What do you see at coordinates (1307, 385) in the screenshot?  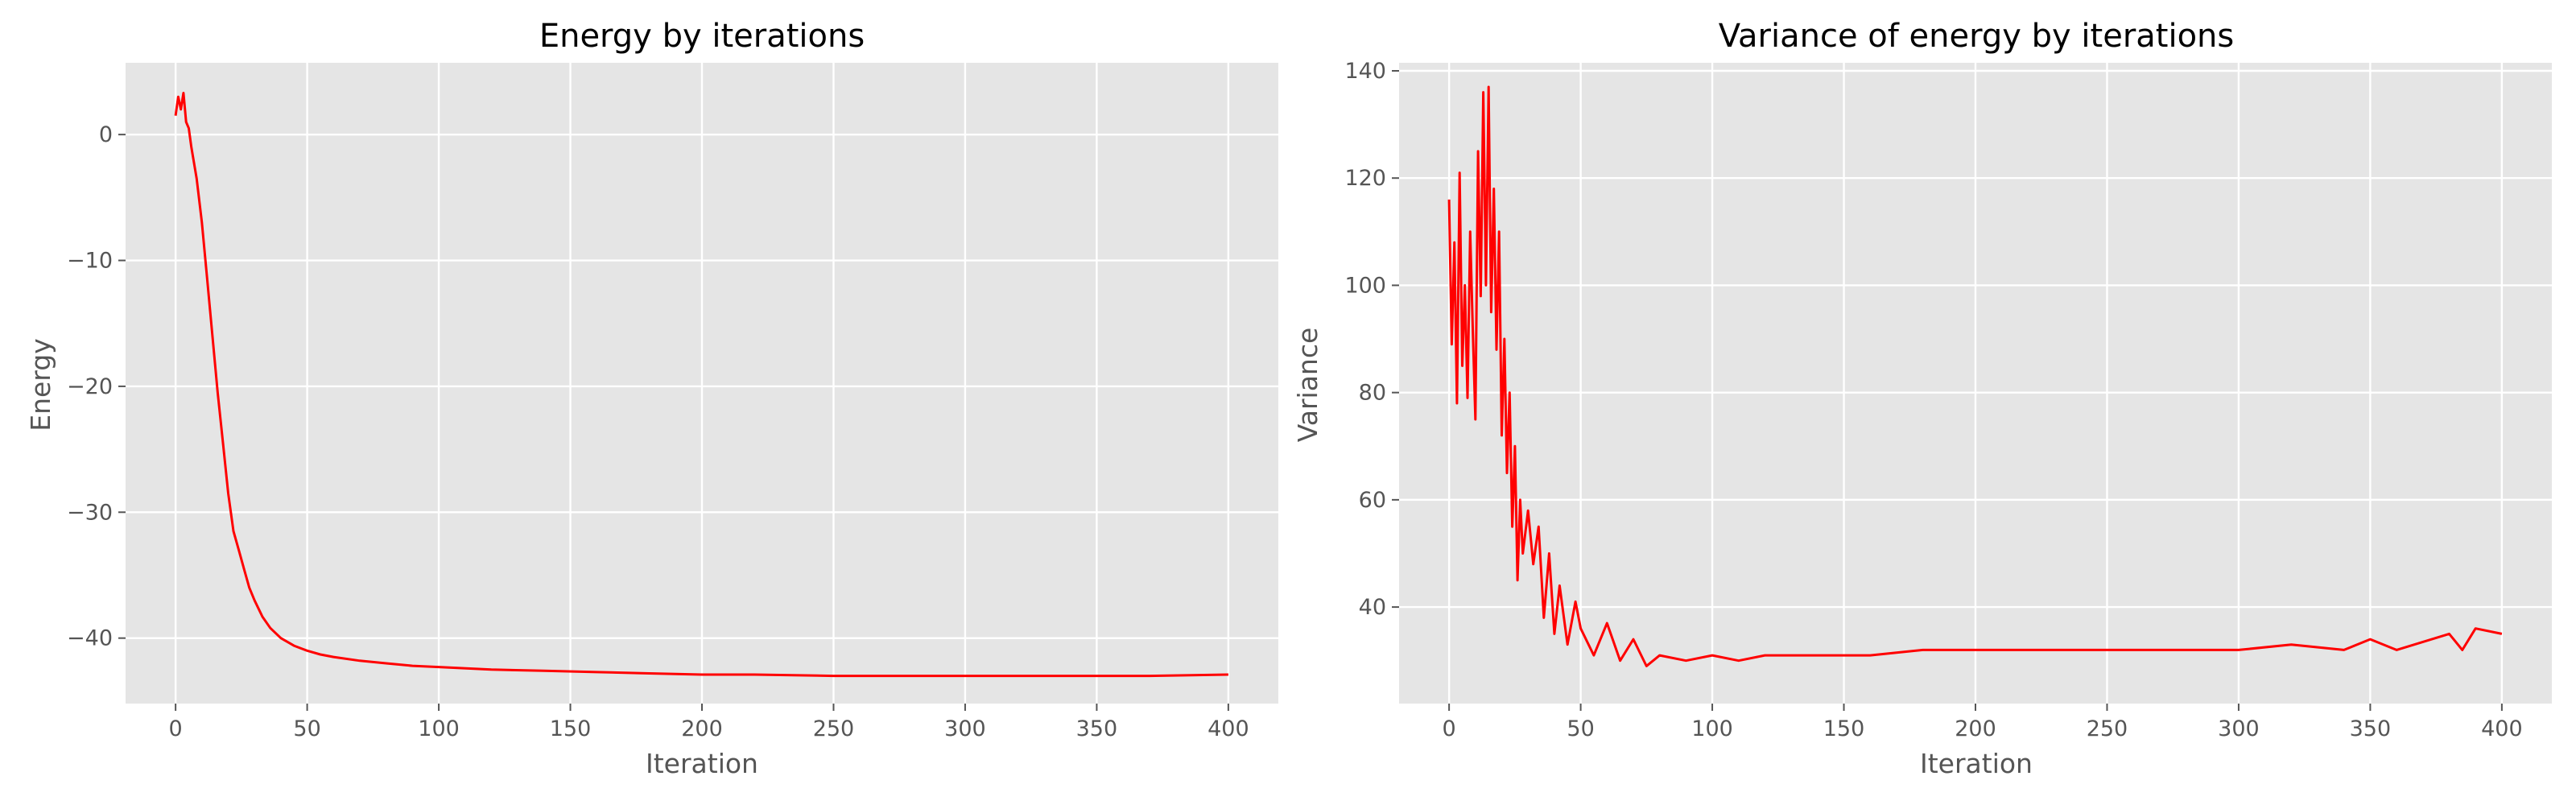 I see `variance-y-axis-label: Variance` at bounding box center [1307, 385].